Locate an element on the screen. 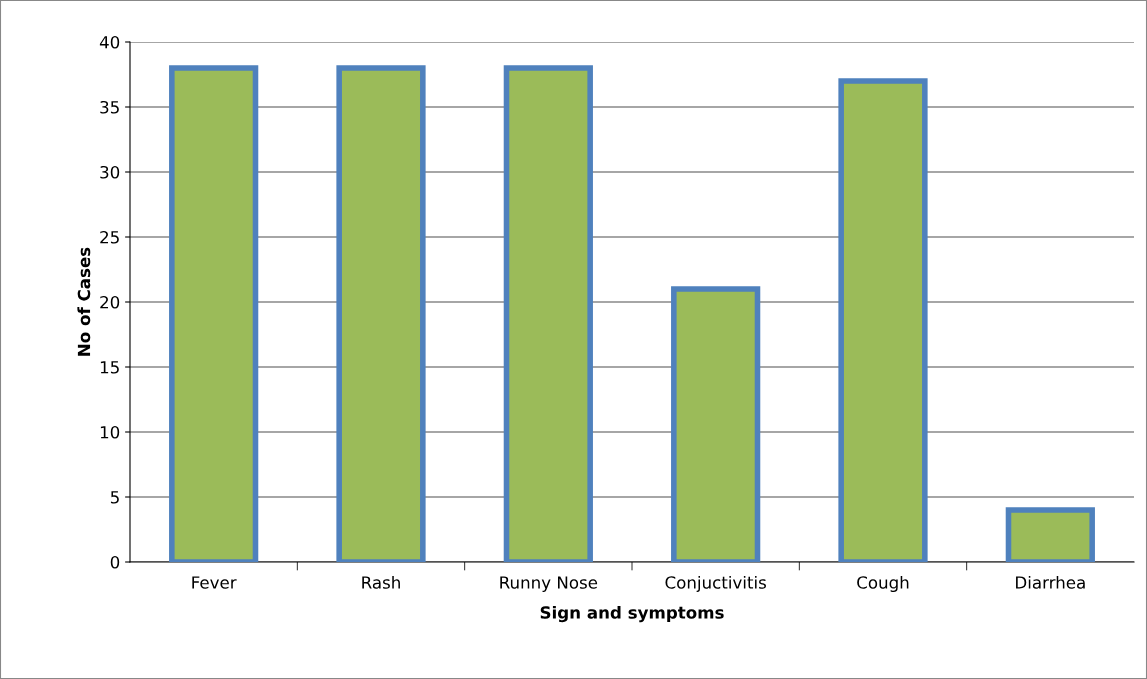 The height and width of the screenshot is (679, 1147). x-tick-label: Rash is located at coordinates (381, 582).